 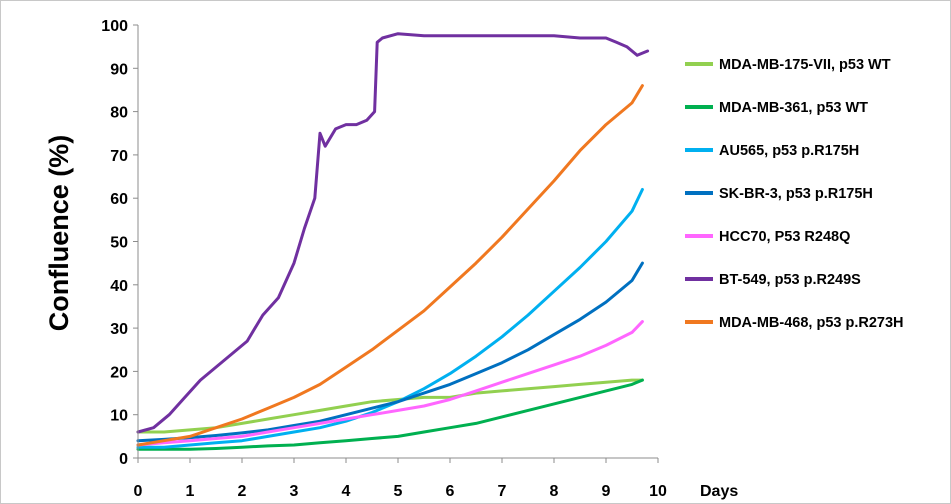 What do you see at coordinates (811, 323) in the screenshot?
I see `legend-label-7: MDA-MB-468, p53 p.R273H` at bounding box center [811, 323].